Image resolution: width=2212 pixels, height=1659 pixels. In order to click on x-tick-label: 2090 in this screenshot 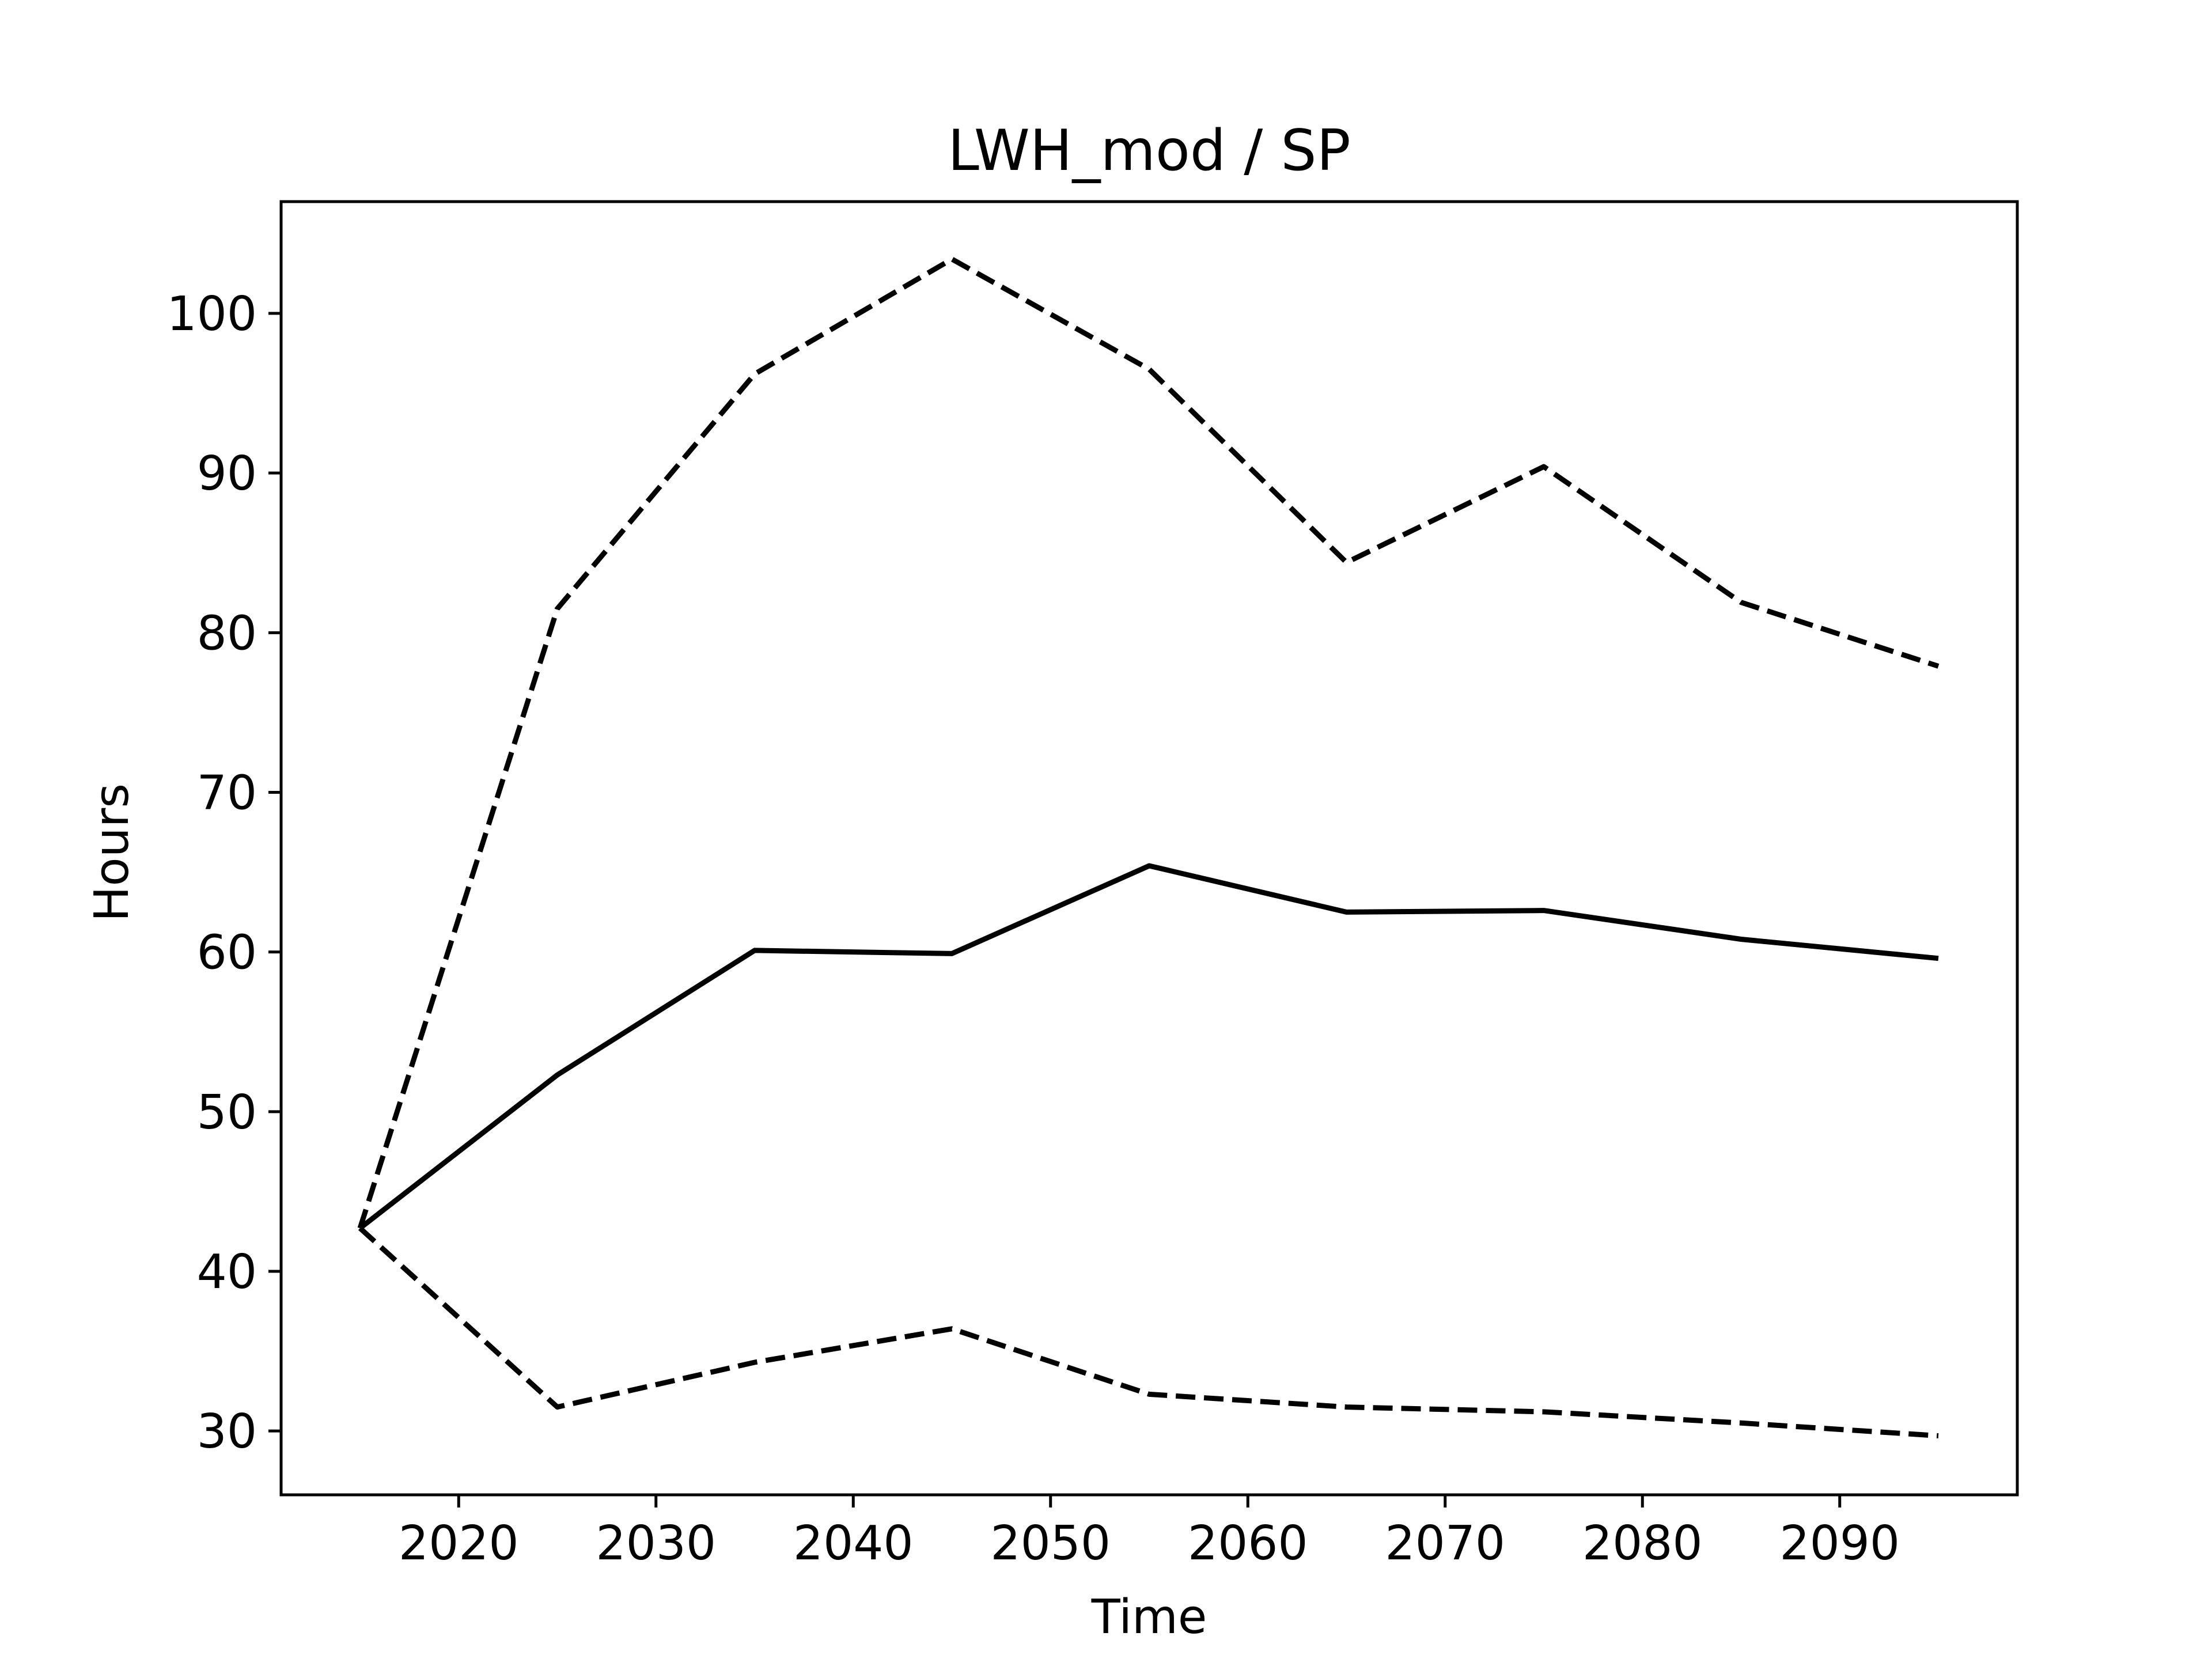, I will do `click(1839, 1543)`.